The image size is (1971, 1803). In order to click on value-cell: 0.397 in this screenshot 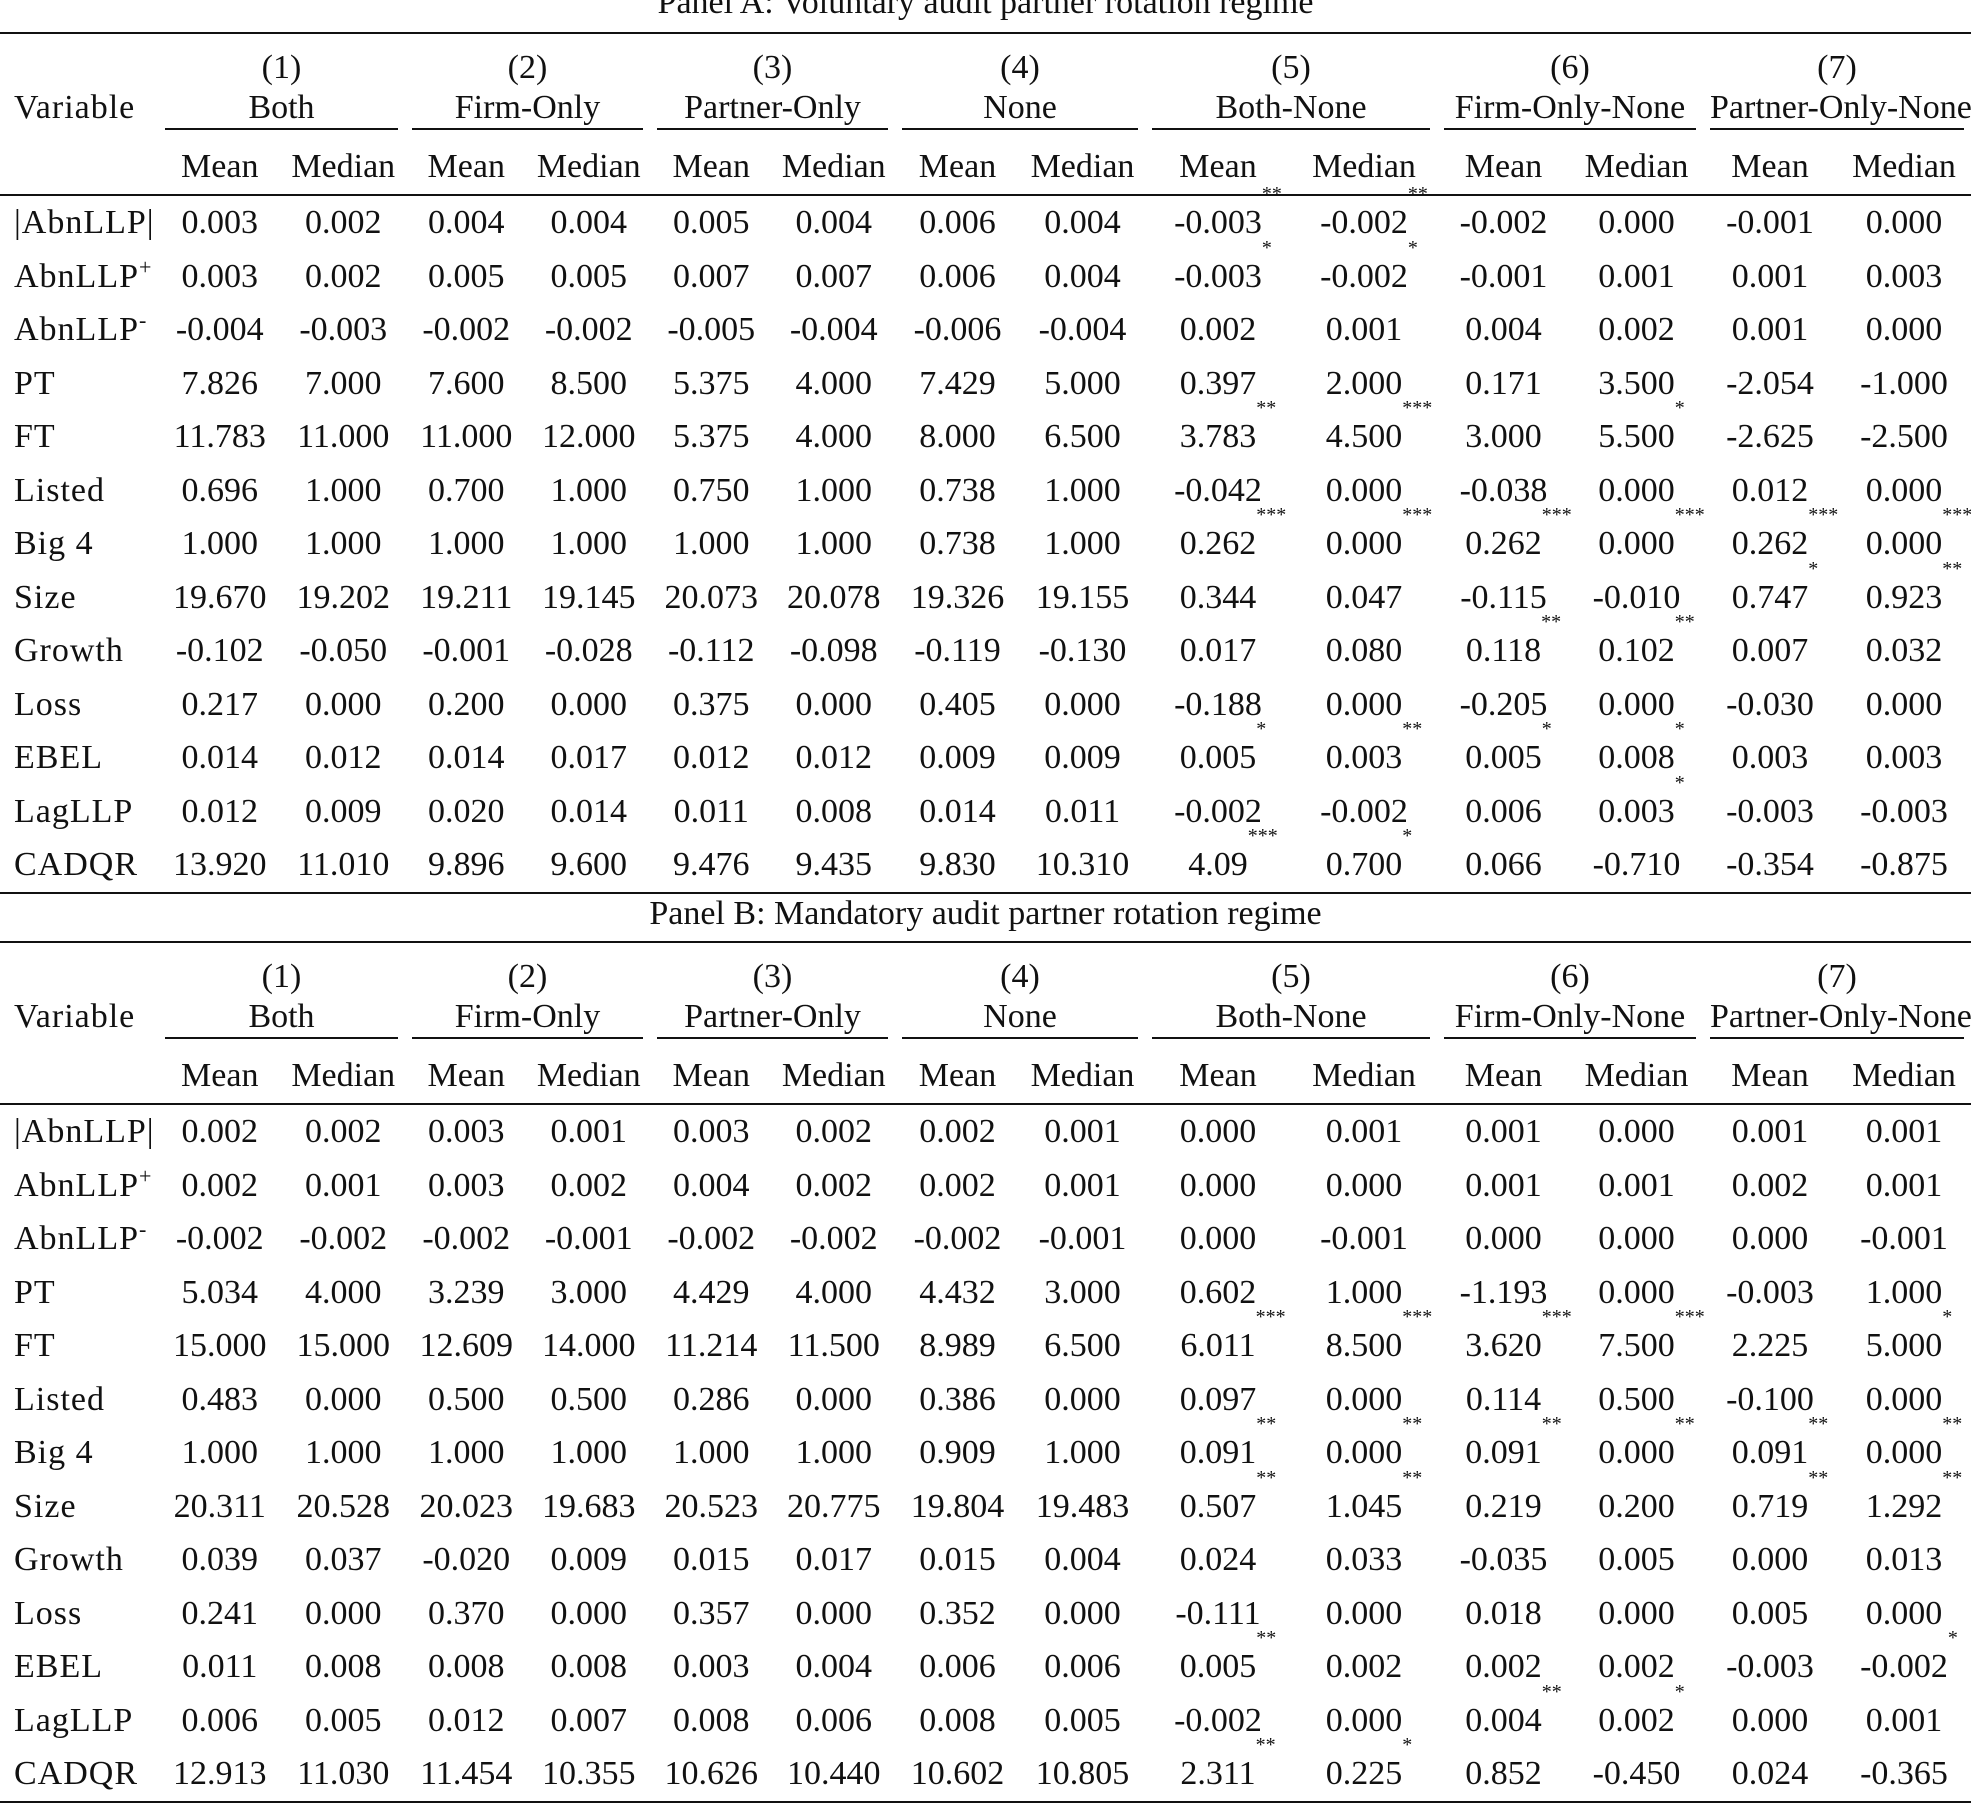, I will do `click(1218, 384)`.